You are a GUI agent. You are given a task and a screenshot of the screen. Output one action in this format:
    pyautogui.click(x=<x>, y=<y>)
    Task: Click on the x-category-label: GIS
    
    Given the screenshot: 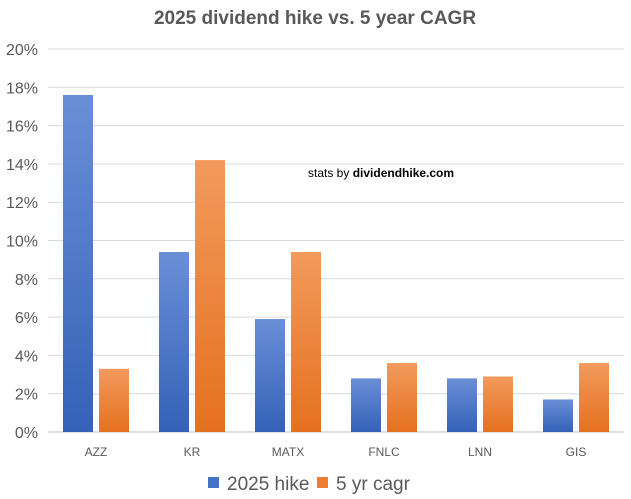 What is the action you would take?
    pyautogui.click(x=576, y=452)
    